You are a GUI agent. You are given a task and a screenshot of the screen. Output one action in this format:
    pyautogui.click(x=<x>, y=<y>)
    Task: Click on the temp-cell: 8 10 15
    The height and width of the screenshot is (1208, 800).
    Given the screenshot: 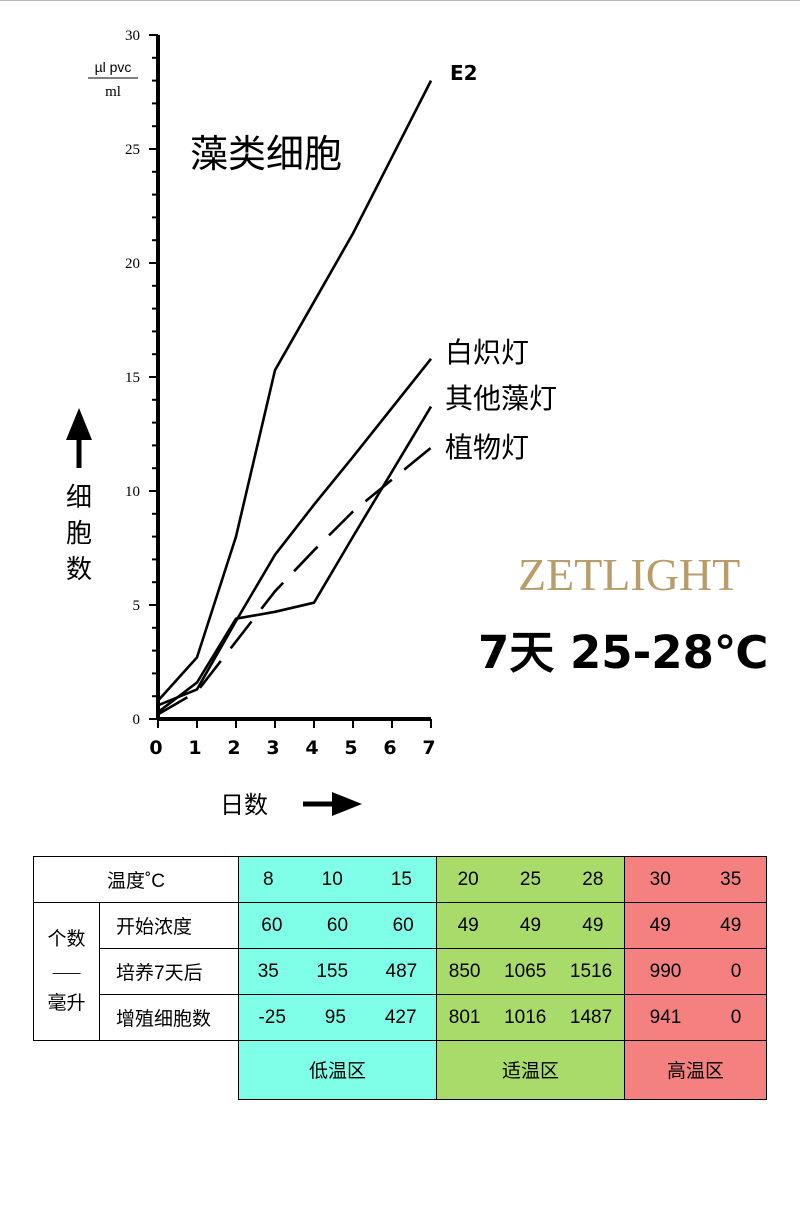 What is the action you would take?
    pyautogui.click(x=337, y=879)
    